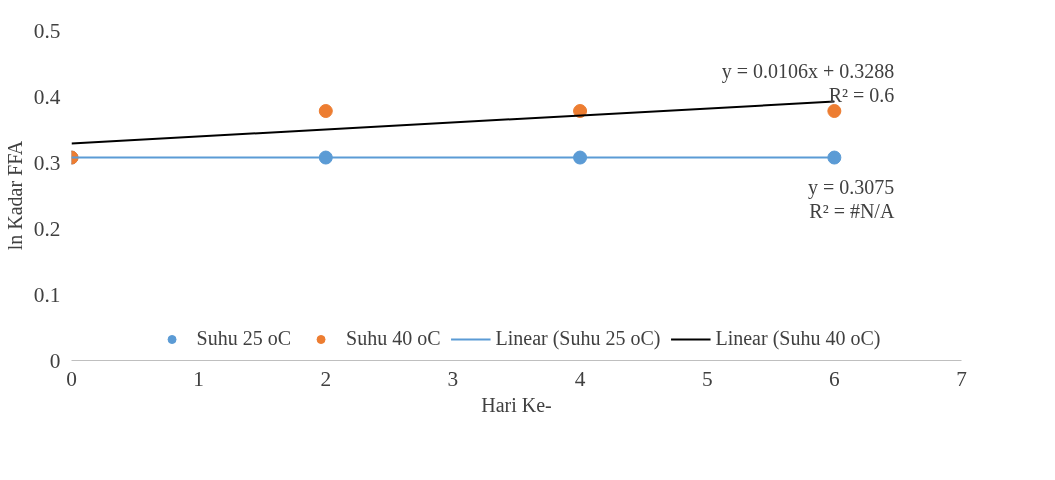 Image resolution: width=1055 pixels, height=480 pixels. What do you see at coordinates (852, 210) in the screenshot?
I see `annotation: R² = #N/A` at bounding box center [852, 210].